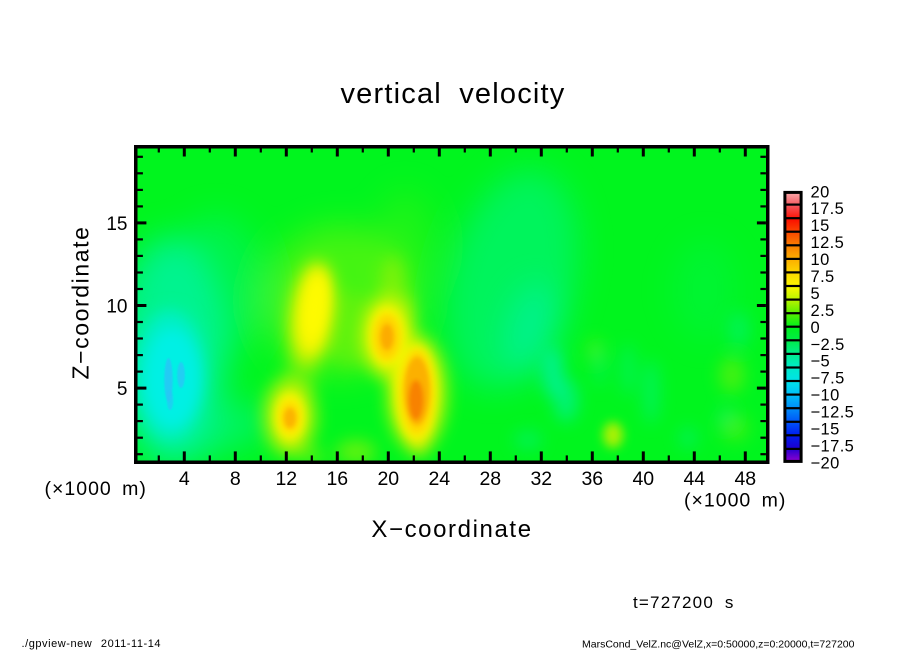 The height and width of the screenshot is (654, 904). Describe the element at coordinates (286, 479) in the screenshot. I see `svg-text: 12` at that location.